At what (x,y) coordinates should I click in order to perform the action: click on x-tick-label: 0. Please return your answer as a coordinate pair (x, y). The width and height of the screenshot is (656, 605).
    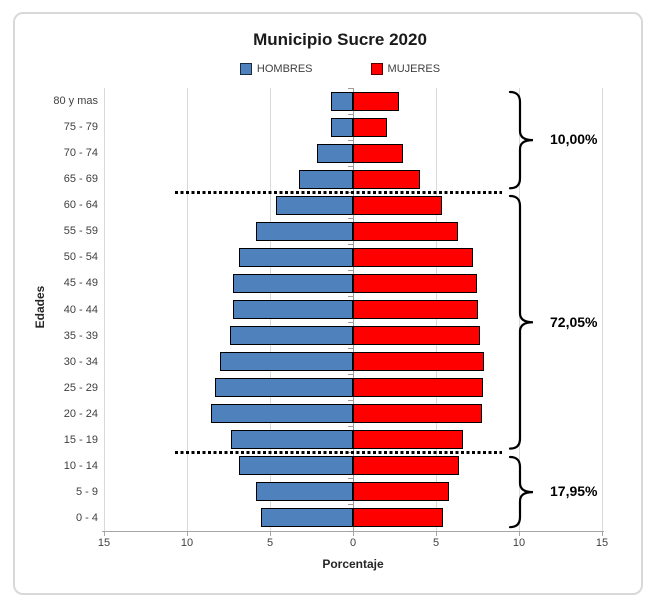
    Looking at the image, I should click on (353, 543).